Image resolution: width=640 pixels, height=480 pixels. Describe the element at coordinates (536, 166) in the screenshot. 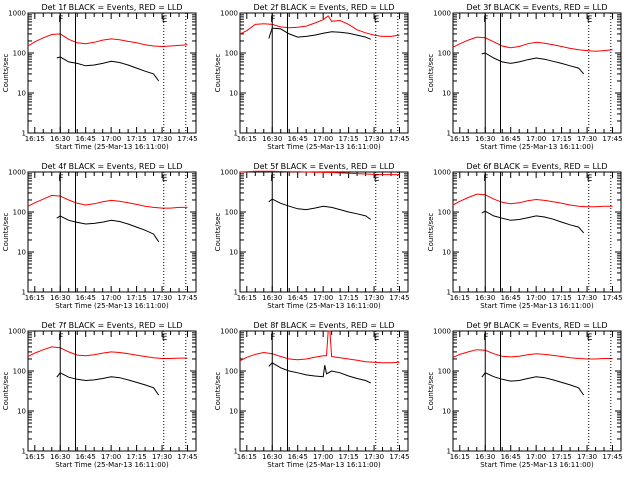

I see `panel-title: Det 6f BLACK = Events, RED = LLD` at that location.